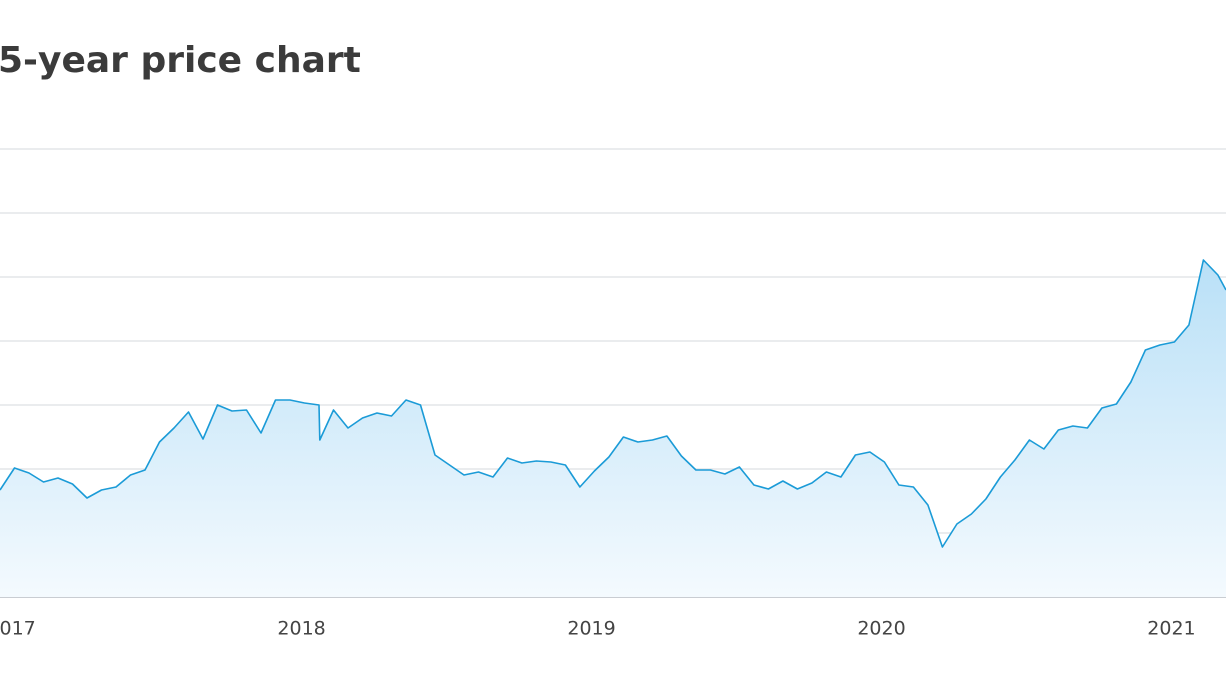 Image resolution: width=1226 pixels, height=694 pixels. Describe the element at coordinates (881, 629) in the screenshot. I see `x-tick-label: 2020` at that location.